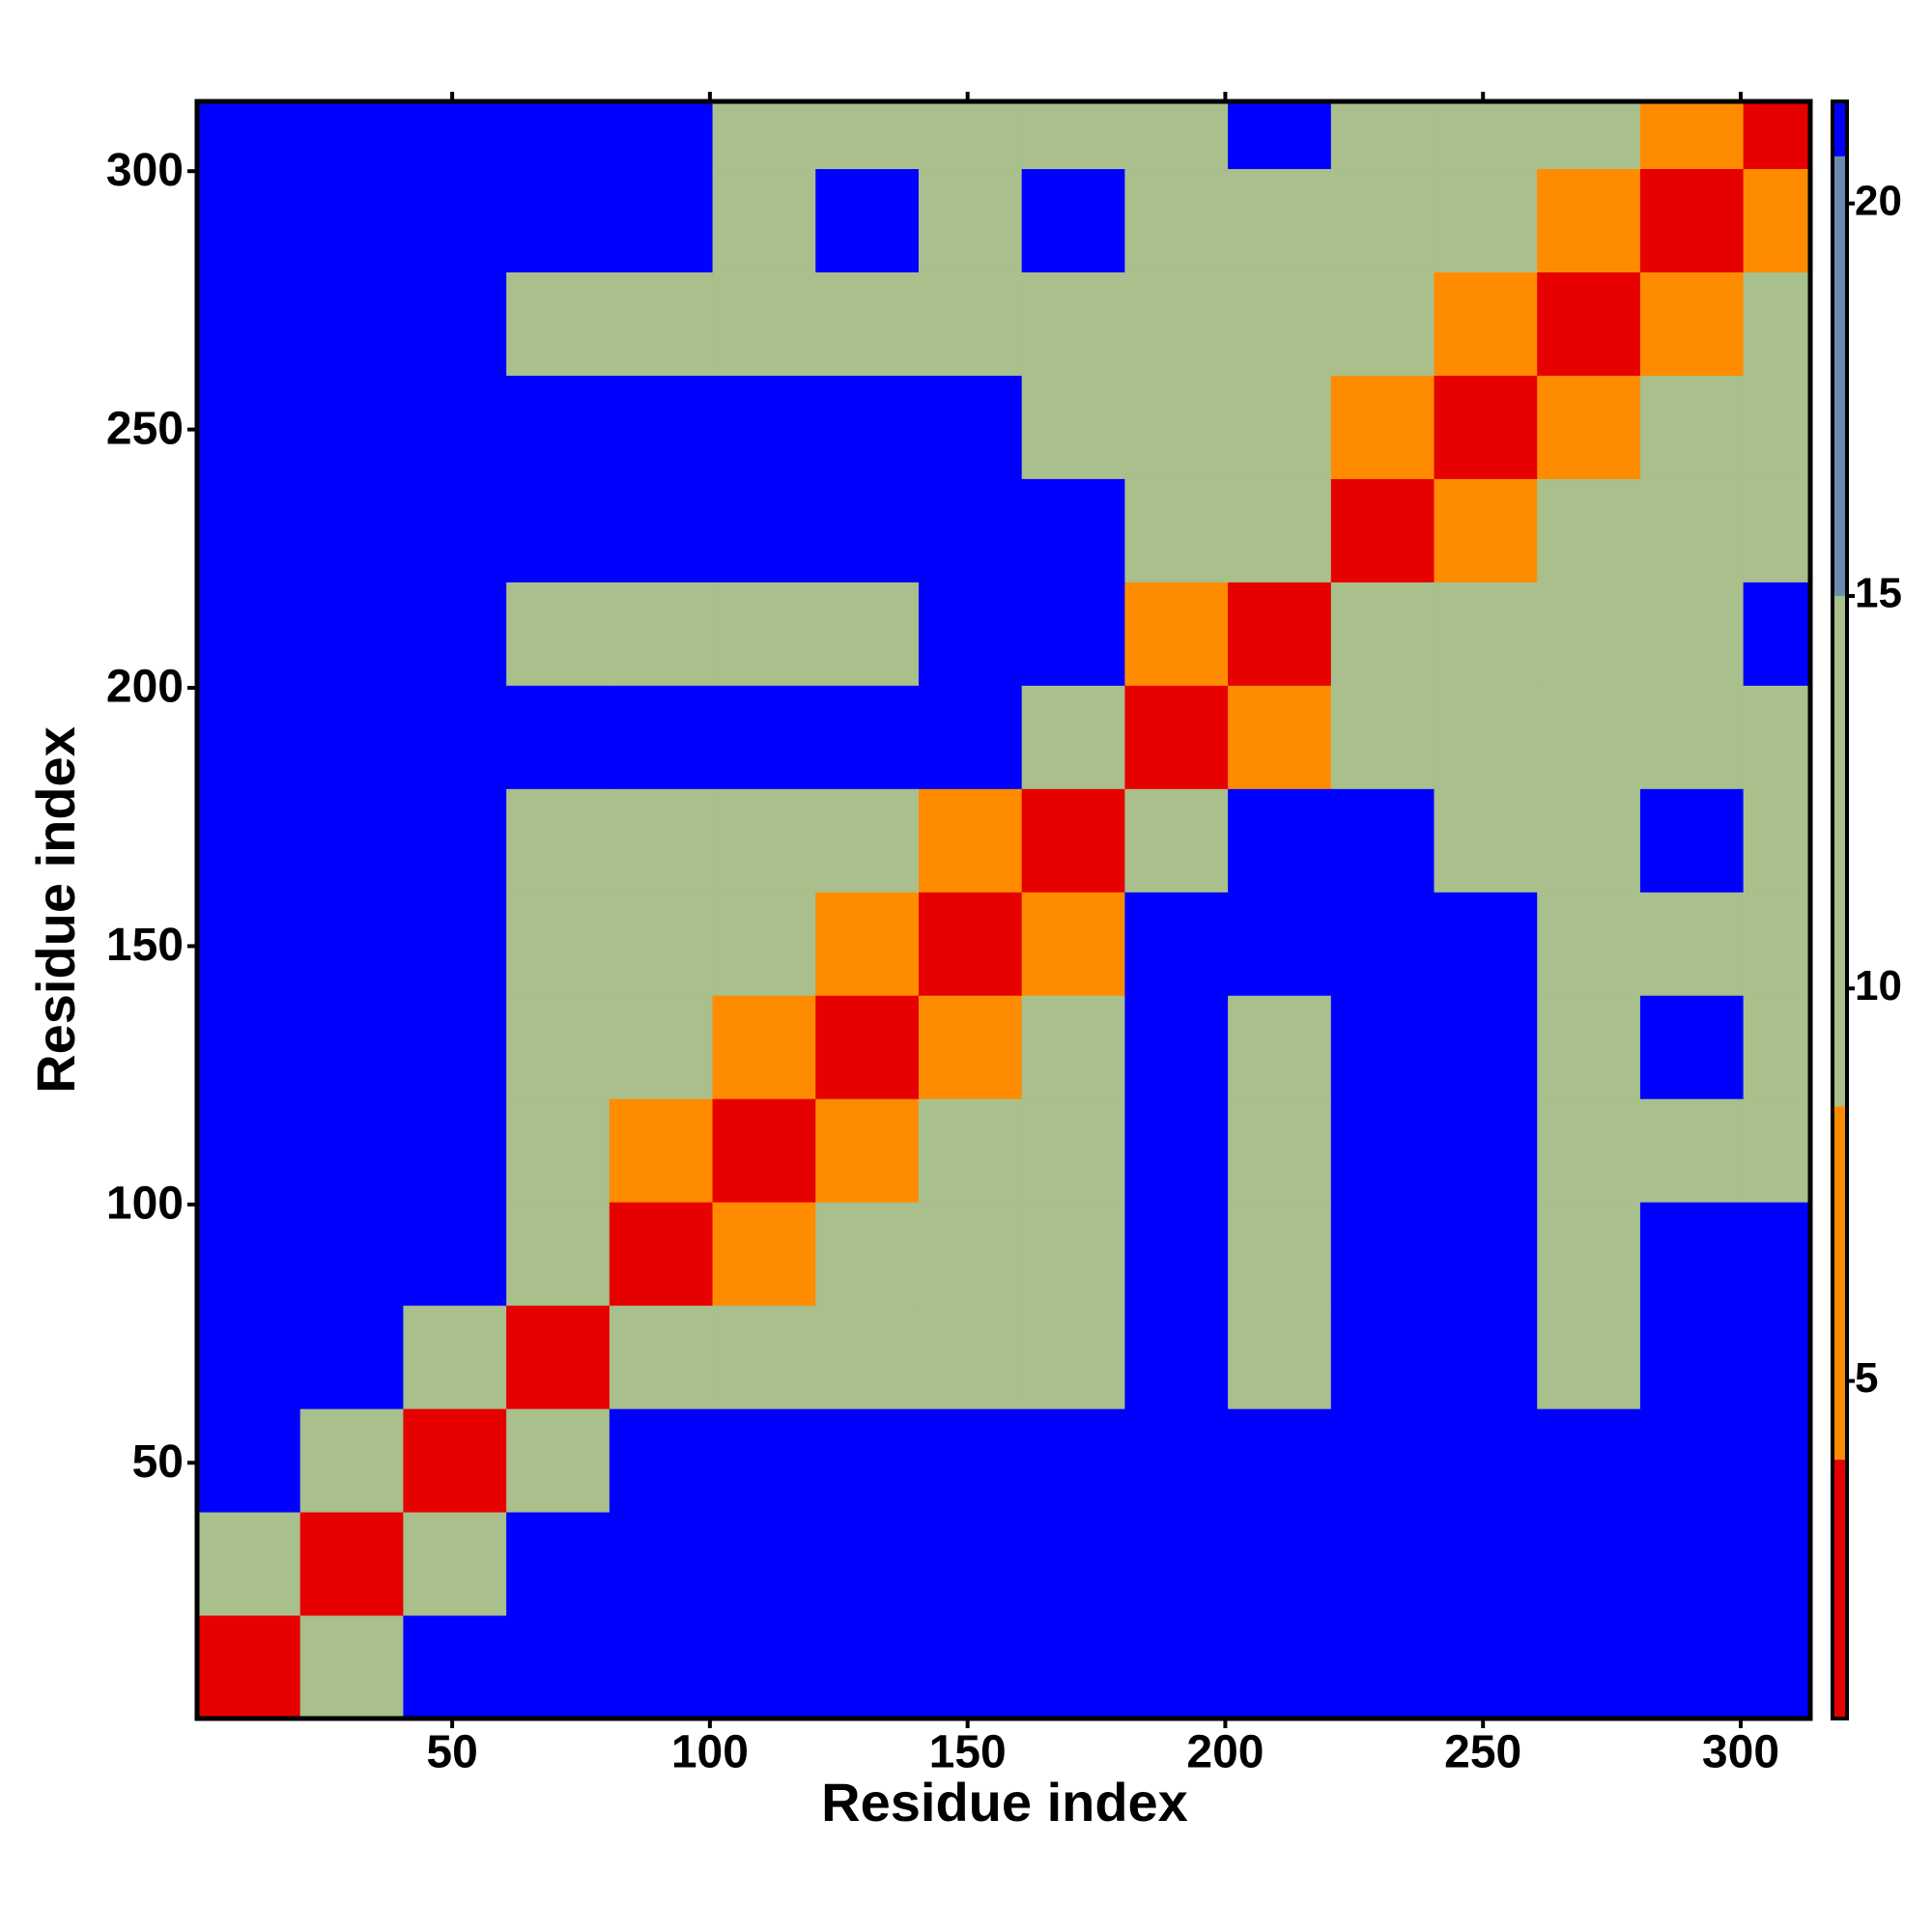  Describe the element at coordinates (1840, 376) in the screenshot. I see `colorbar-segment` at that location.